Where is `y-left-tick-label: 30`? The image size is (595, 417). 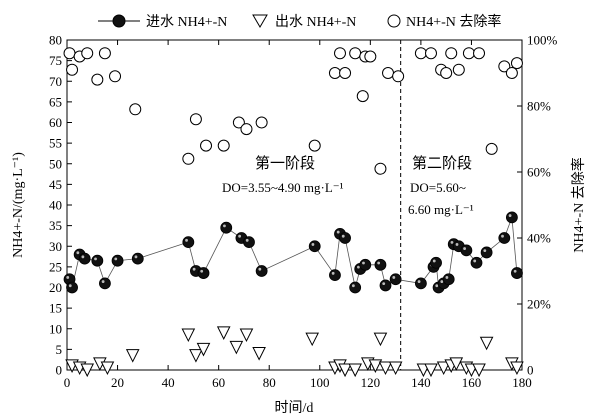 y-left-tick-label: 30 is located at coordinates (55, 246).